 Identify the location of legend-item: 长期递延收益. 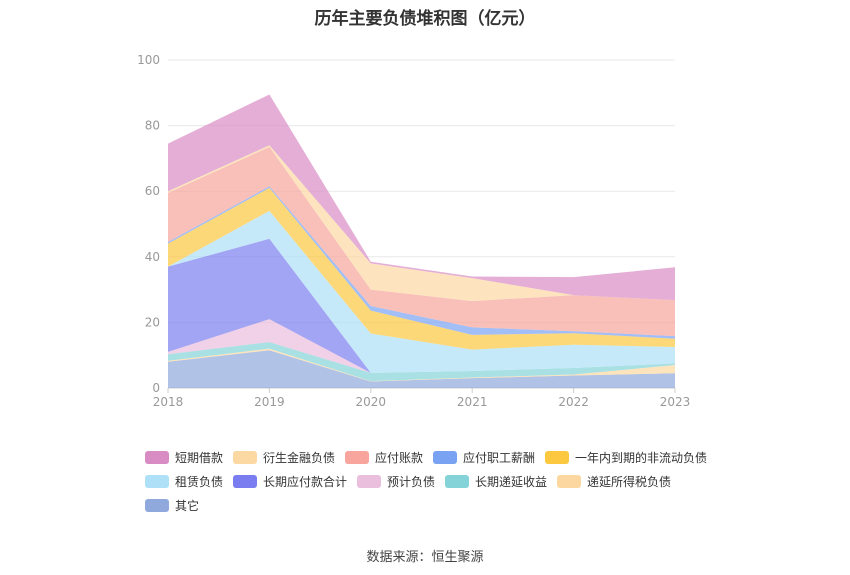
(496, 481).